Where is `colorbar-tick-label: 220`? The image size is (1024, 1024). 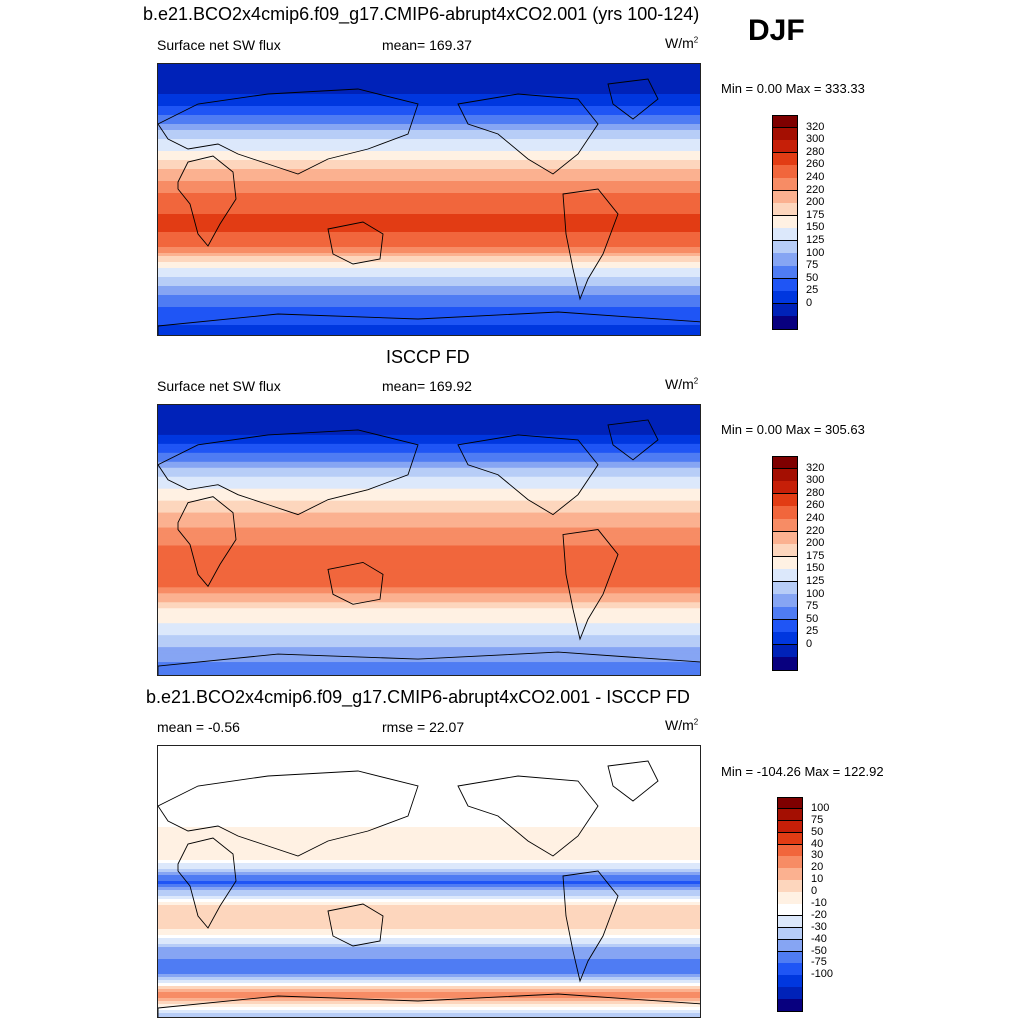 colorbar-tick-label: 220 is located at coordinates (815, 530).